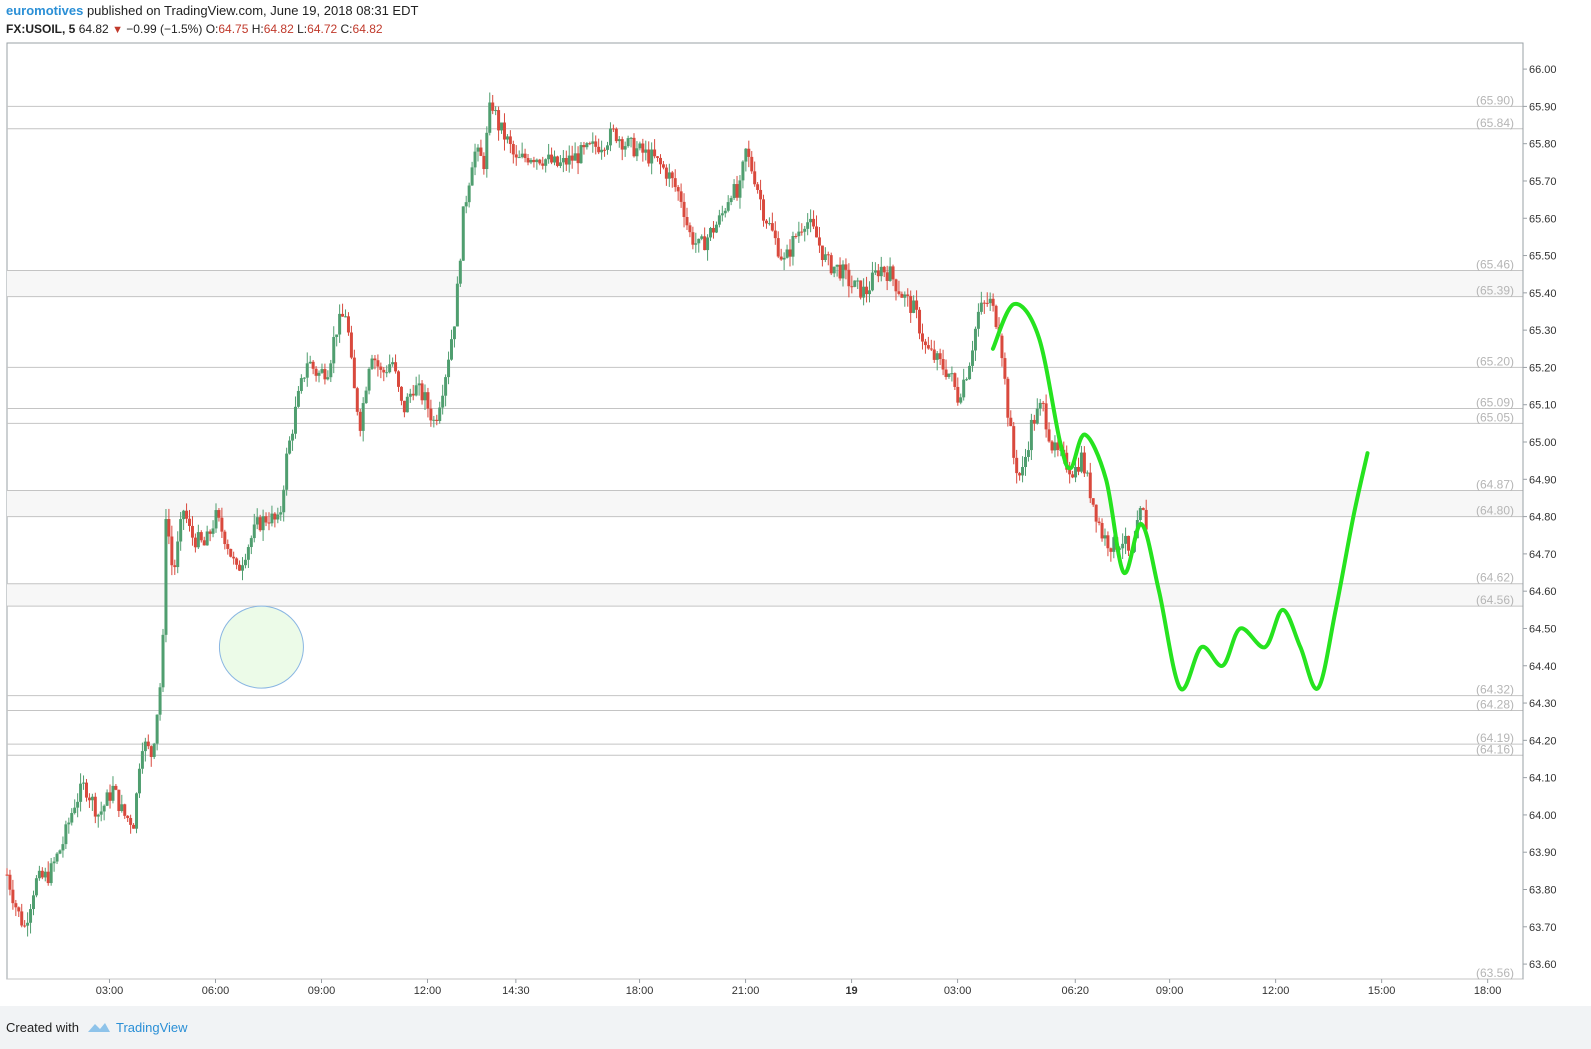 This screenshot has width=1591, height=1049. I want to click on y-tick-label: 66.00, so click(1543, 70).